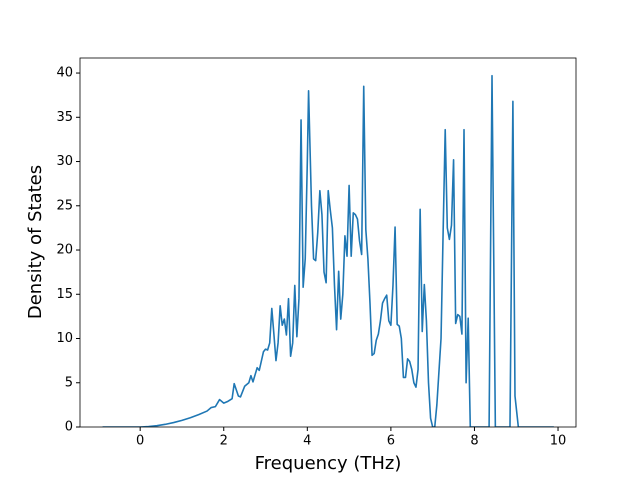 The height and width of the screenshot is (480, 640). I want to click on x-tick-label: 6, so click(391, 441).